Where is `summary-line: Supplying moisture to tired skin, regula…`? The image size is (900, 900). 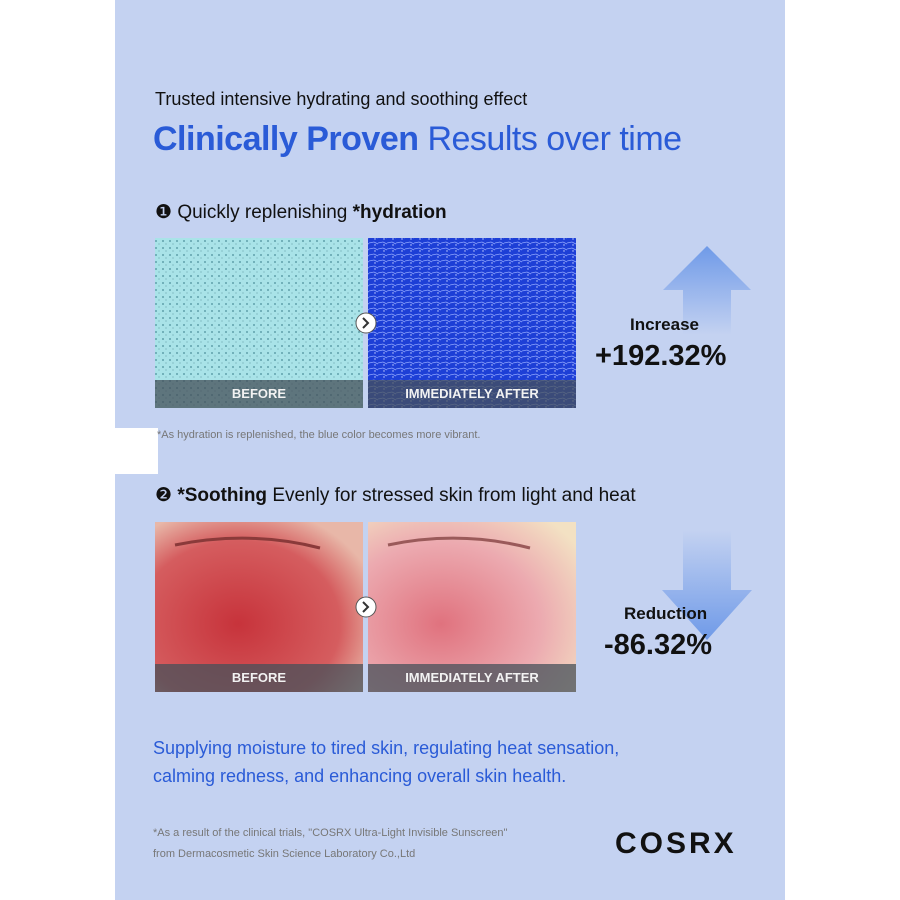 summary-line: Supplying moisture to tired skin, regula… is located at coordinates (386, 748).